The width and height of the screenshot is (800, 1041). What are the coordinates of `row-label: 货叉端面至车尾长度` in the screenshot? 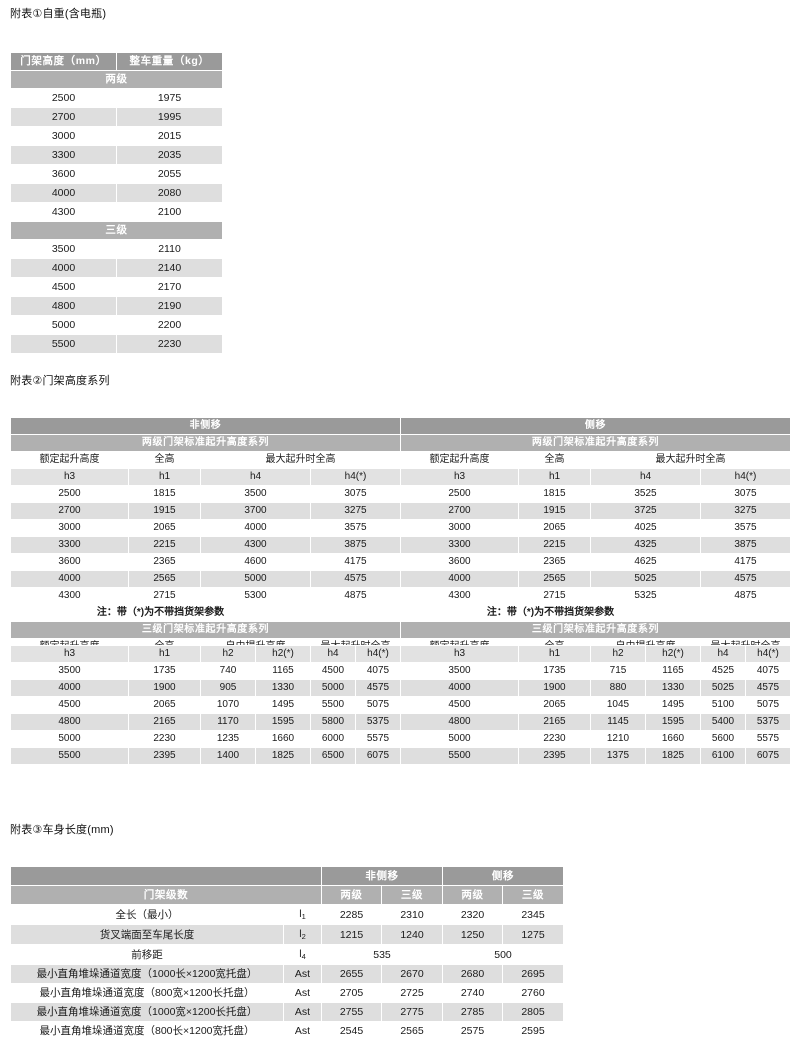 It's located at (147, 934).